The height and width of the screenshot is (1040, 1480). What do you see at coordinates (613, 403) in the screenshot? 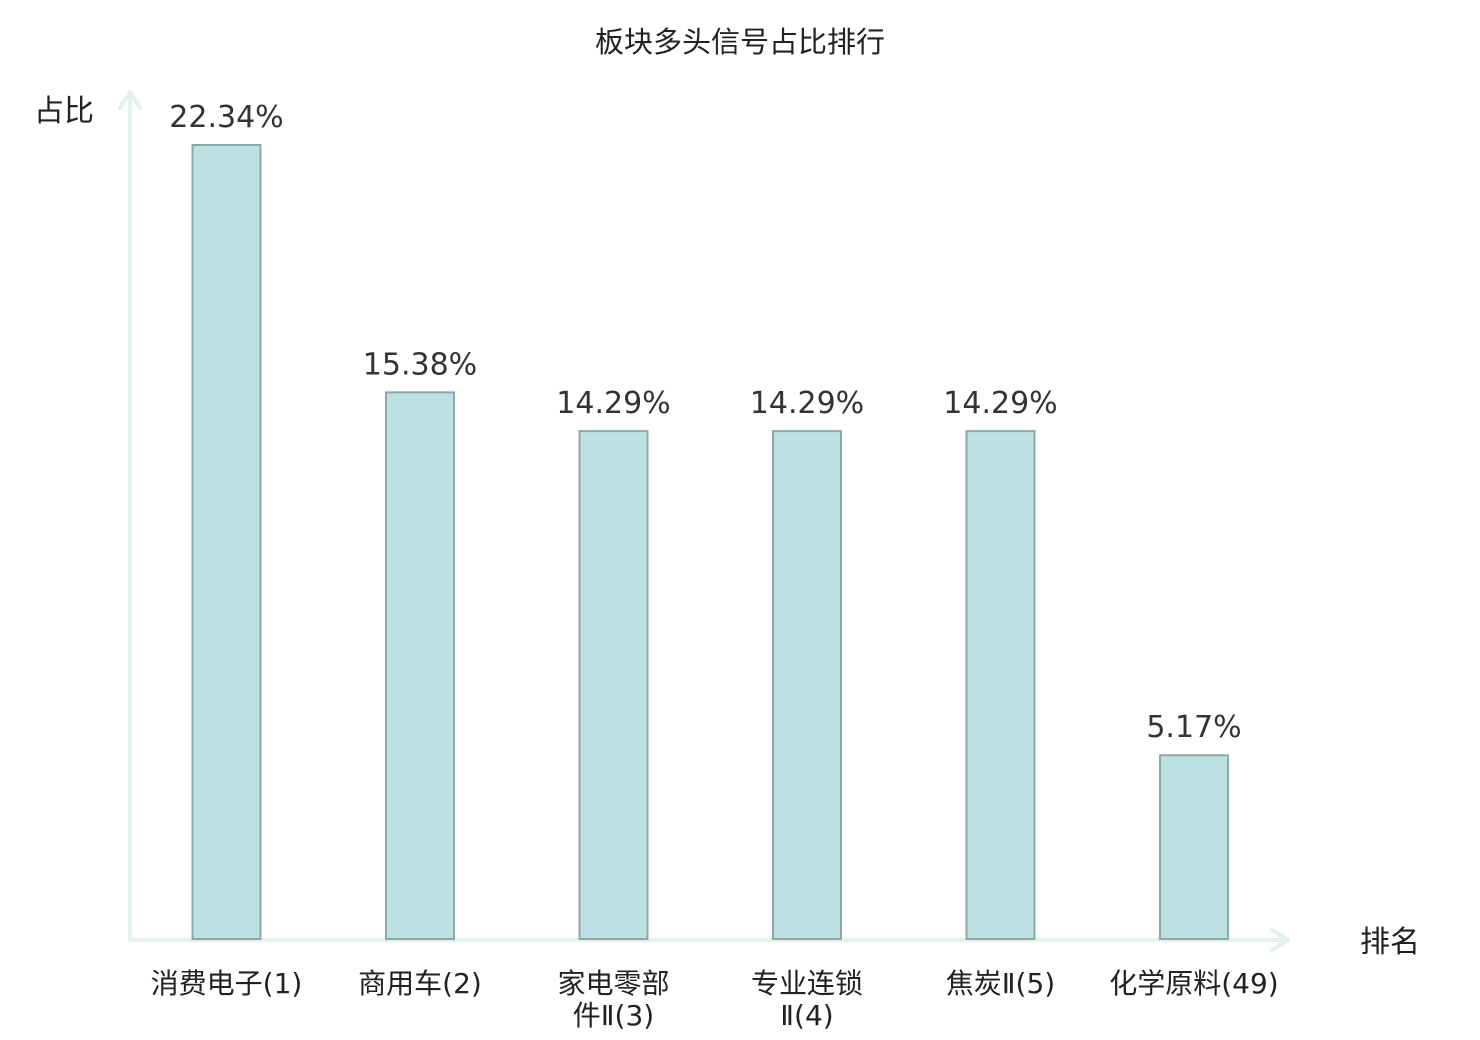
I see `value-label-3: 14.29%` at bounding box center [613, 403].